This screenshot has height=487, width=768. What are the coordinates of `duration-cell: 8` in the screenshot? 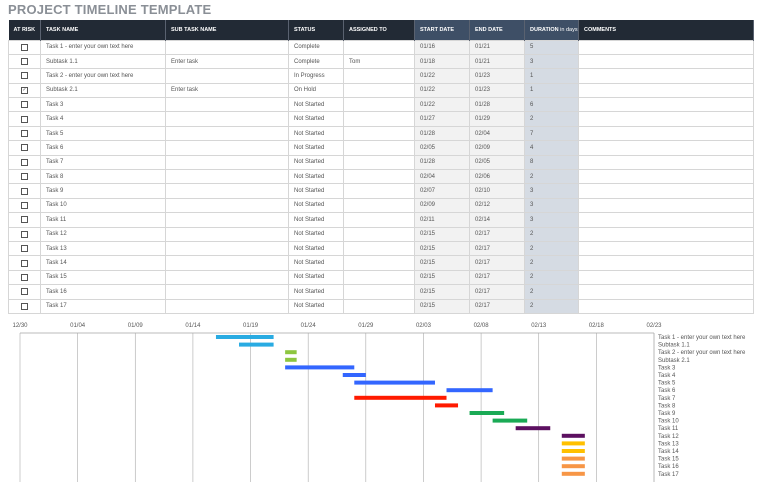 It's located at (551, 162).